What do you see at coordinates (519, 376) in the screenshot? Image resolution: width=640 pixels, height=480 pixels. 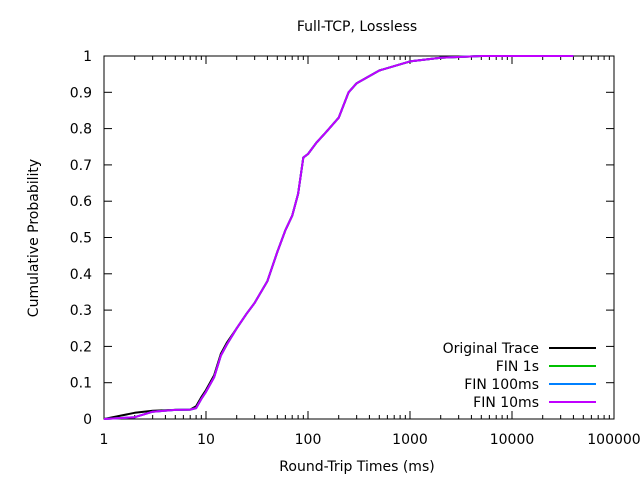 I see `legend: Original Trace FIN 1s FIN 100ms FIN 10ms` at bounding box center [519, 376].